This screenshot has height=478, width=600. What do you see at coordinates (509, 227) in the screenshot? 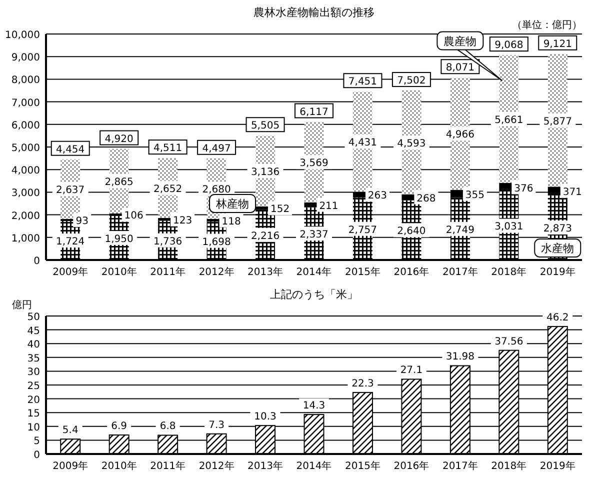
I see `data-label: 3,031` at bounding box center [509, 227].